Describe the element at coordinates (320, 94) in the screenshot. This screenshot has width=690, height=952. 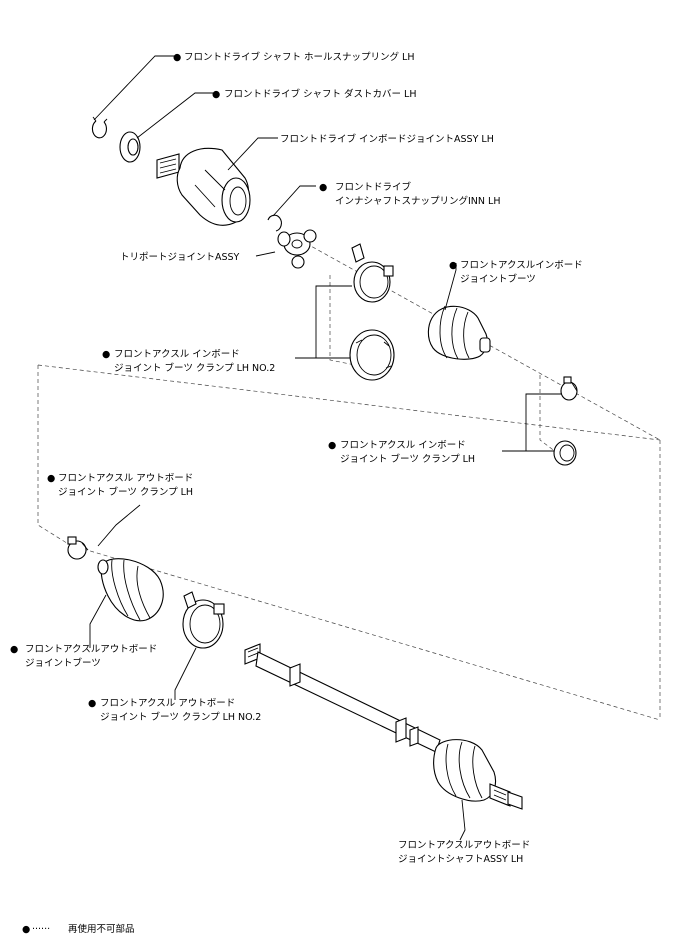
I see `dust-cover-label: フロントドライブ シャフト ダストカバー LH` at that location.